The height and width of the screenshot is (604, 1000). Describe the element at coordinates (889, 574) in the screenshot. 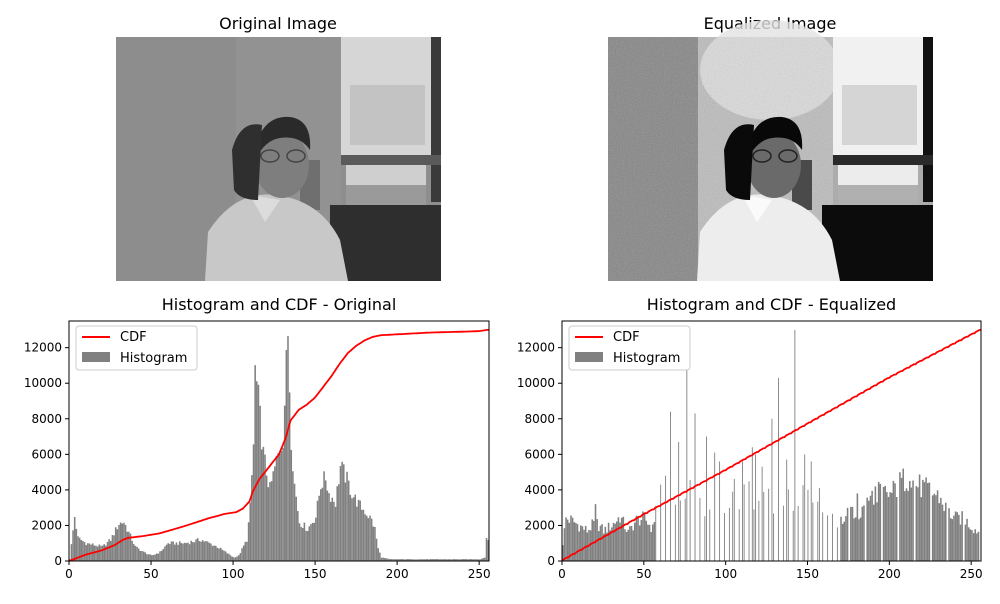

I see `x-tick-label: 200` at that location.